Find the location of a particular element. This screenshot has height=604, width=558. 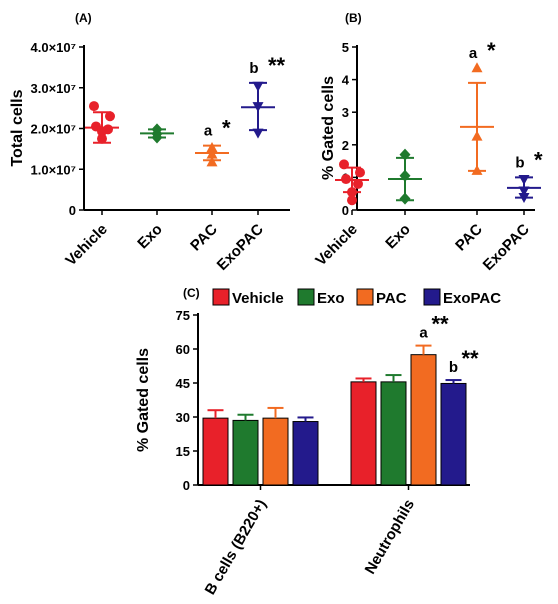

x-category-label: Neutrophils is located at coordinates (390, 537).